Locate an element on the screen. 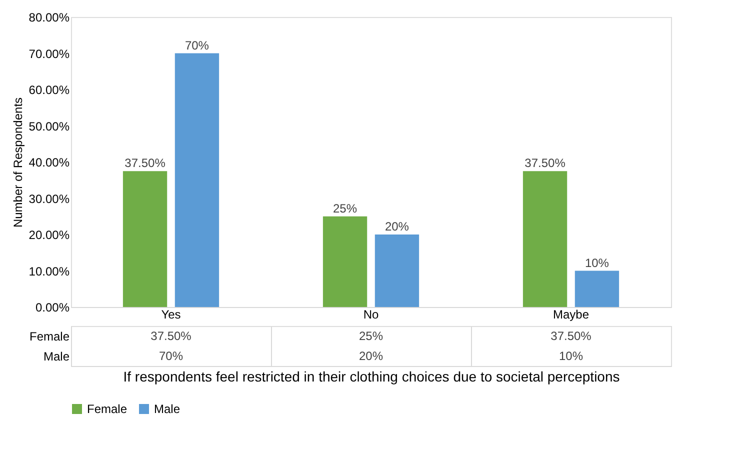 The width and height of the screenshot is (741, 476). y-tick-label: 70.00% is located at coordinates (49, 53).